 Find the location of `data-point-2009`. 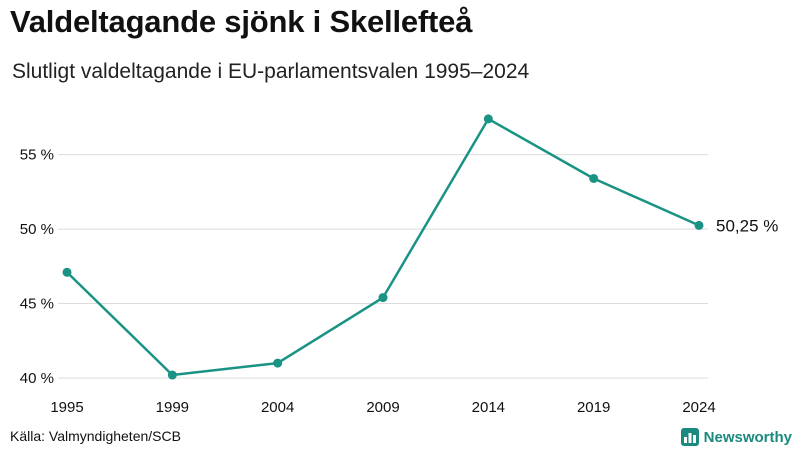

data-point-2009 is located at coordinates (383, 298).